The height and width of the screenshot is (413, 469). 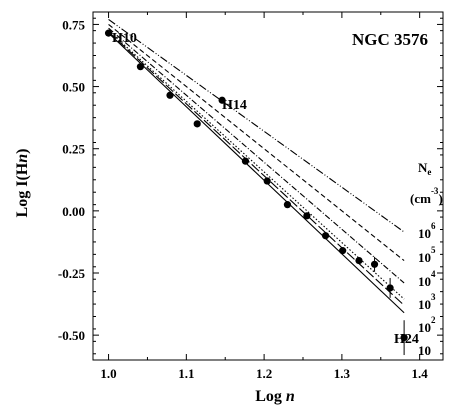 What do you see at coordinates (264, 373) in the screenshot?
I see `x-tick-label: 1.2` at bounding box center [264, 373].